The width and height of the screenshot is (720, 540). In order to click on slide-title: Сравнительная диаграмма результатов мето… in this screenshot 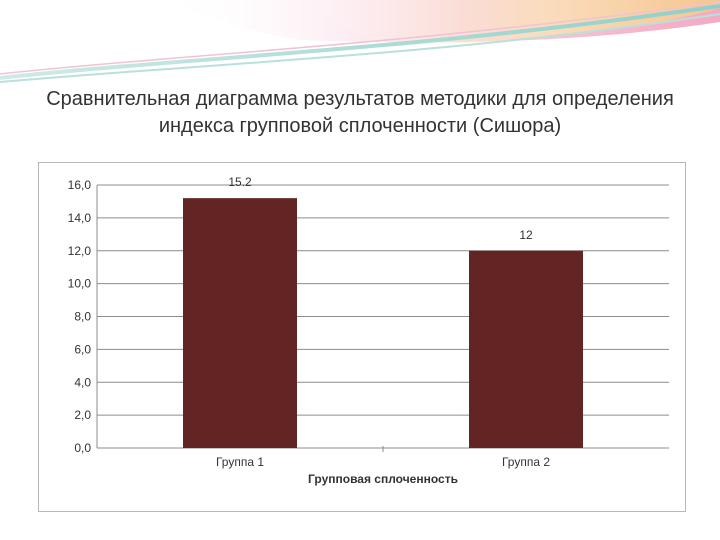, I will do `click(360, 112)`.